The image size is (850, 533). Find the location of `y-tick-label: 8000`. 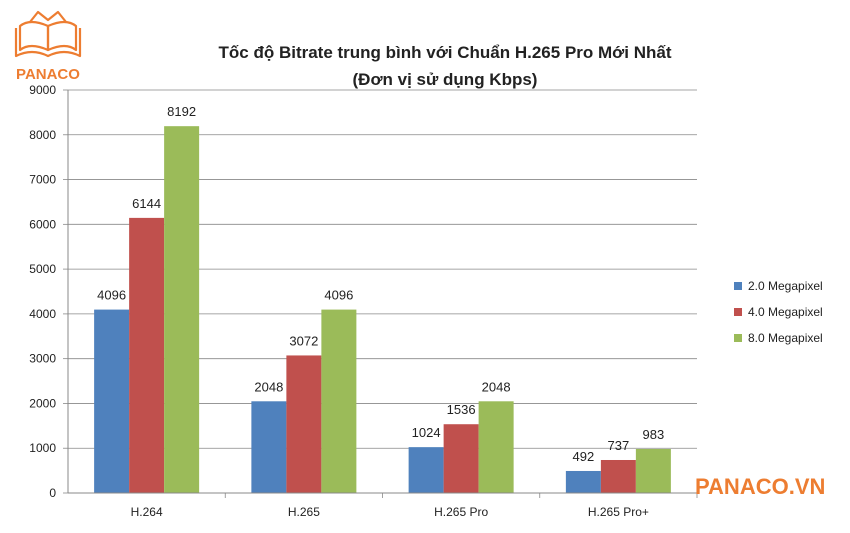

y-tick-label: 8000 is located at coordinates (42, 135).